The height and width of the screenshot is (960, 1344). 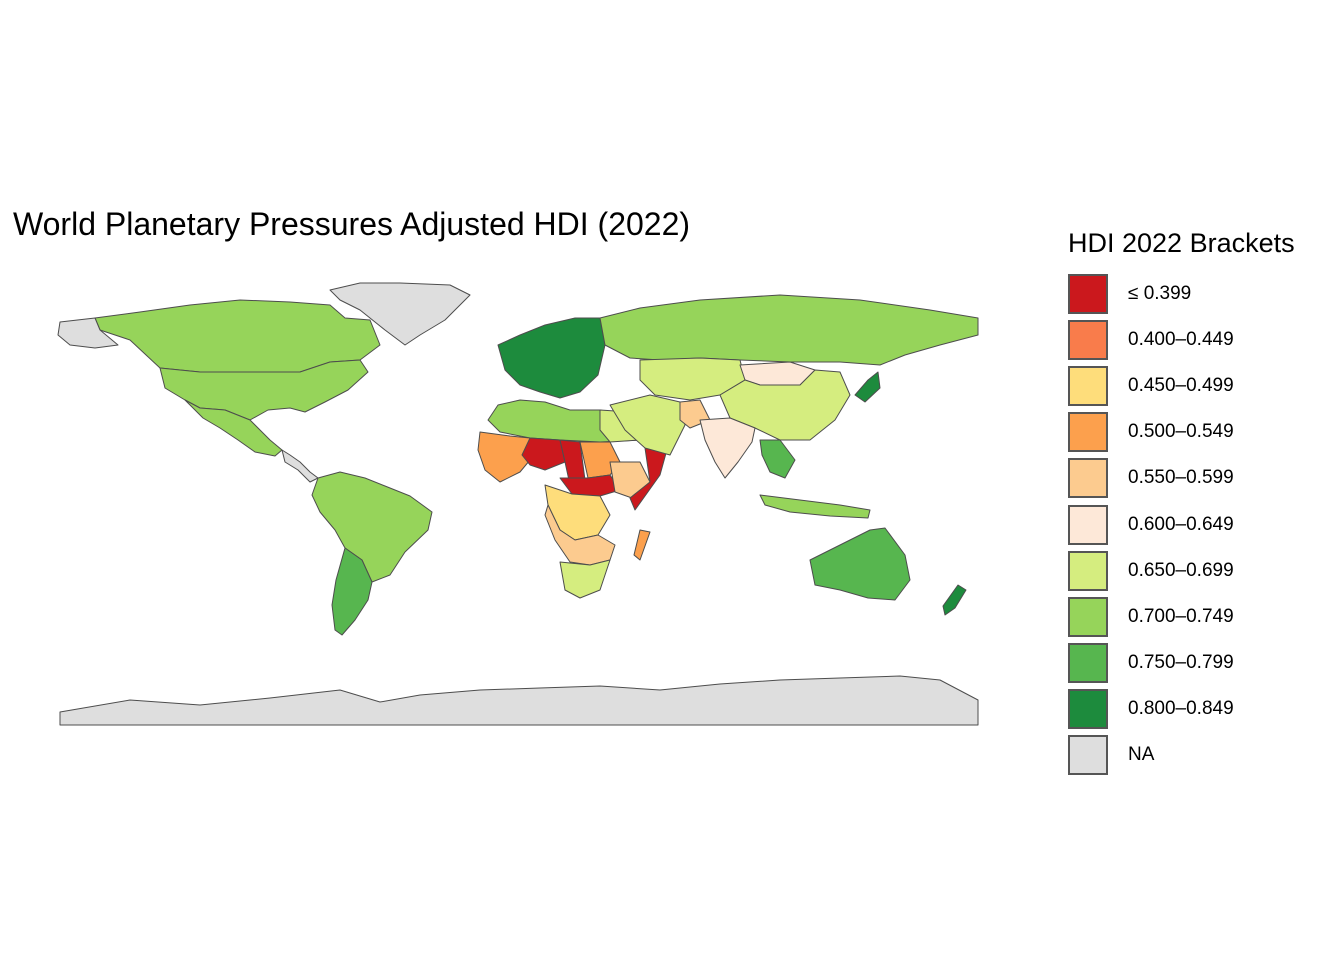 I want to click on legend-item: 0.600–0.649, so click(x=1151, y=525).